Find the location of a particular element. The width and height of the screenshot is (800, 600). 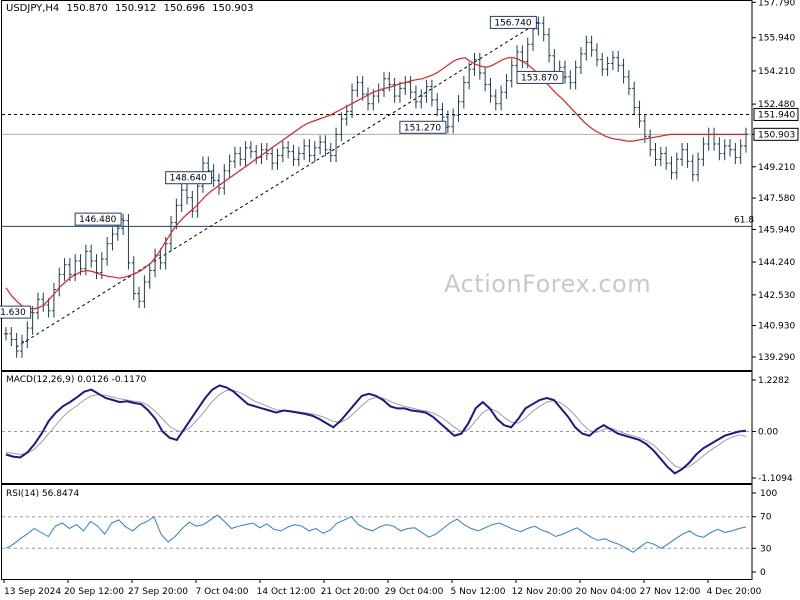

x-tick-label: 27 Nov 12:00 is located at coordinates (670, 592).